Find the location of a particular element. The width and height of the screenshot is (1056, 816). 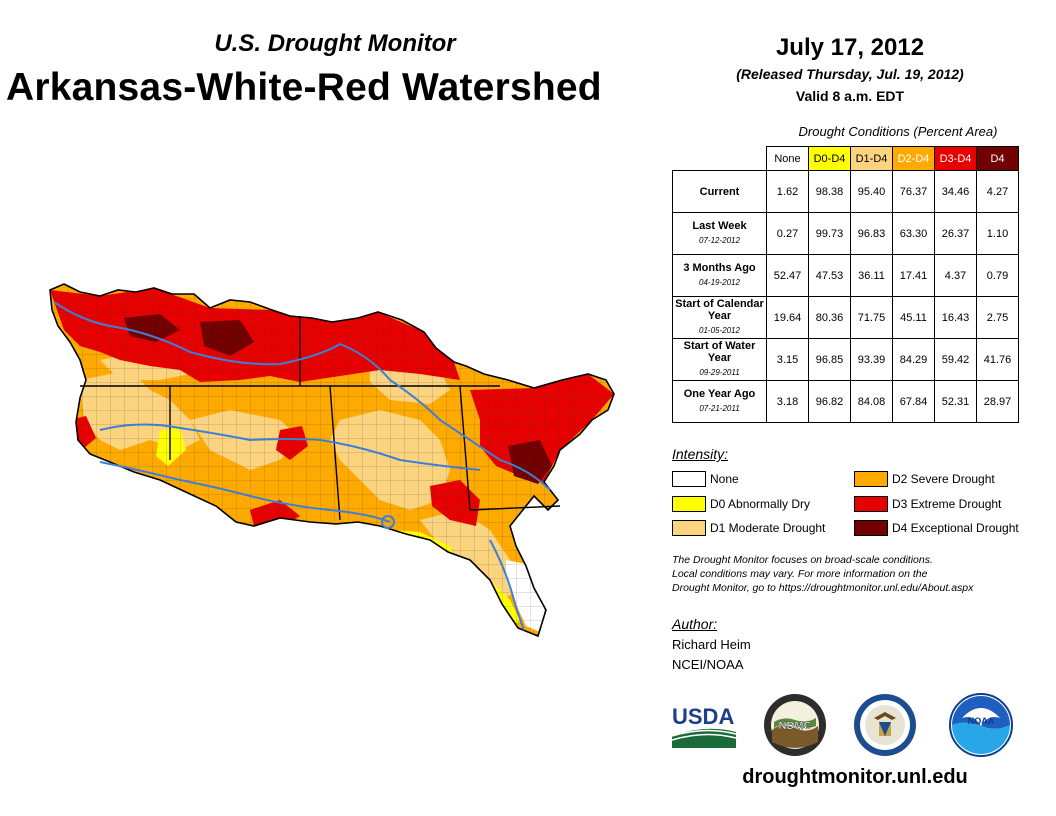

col-d0-d4: D0-D4 is located at coordinates (829, 158).